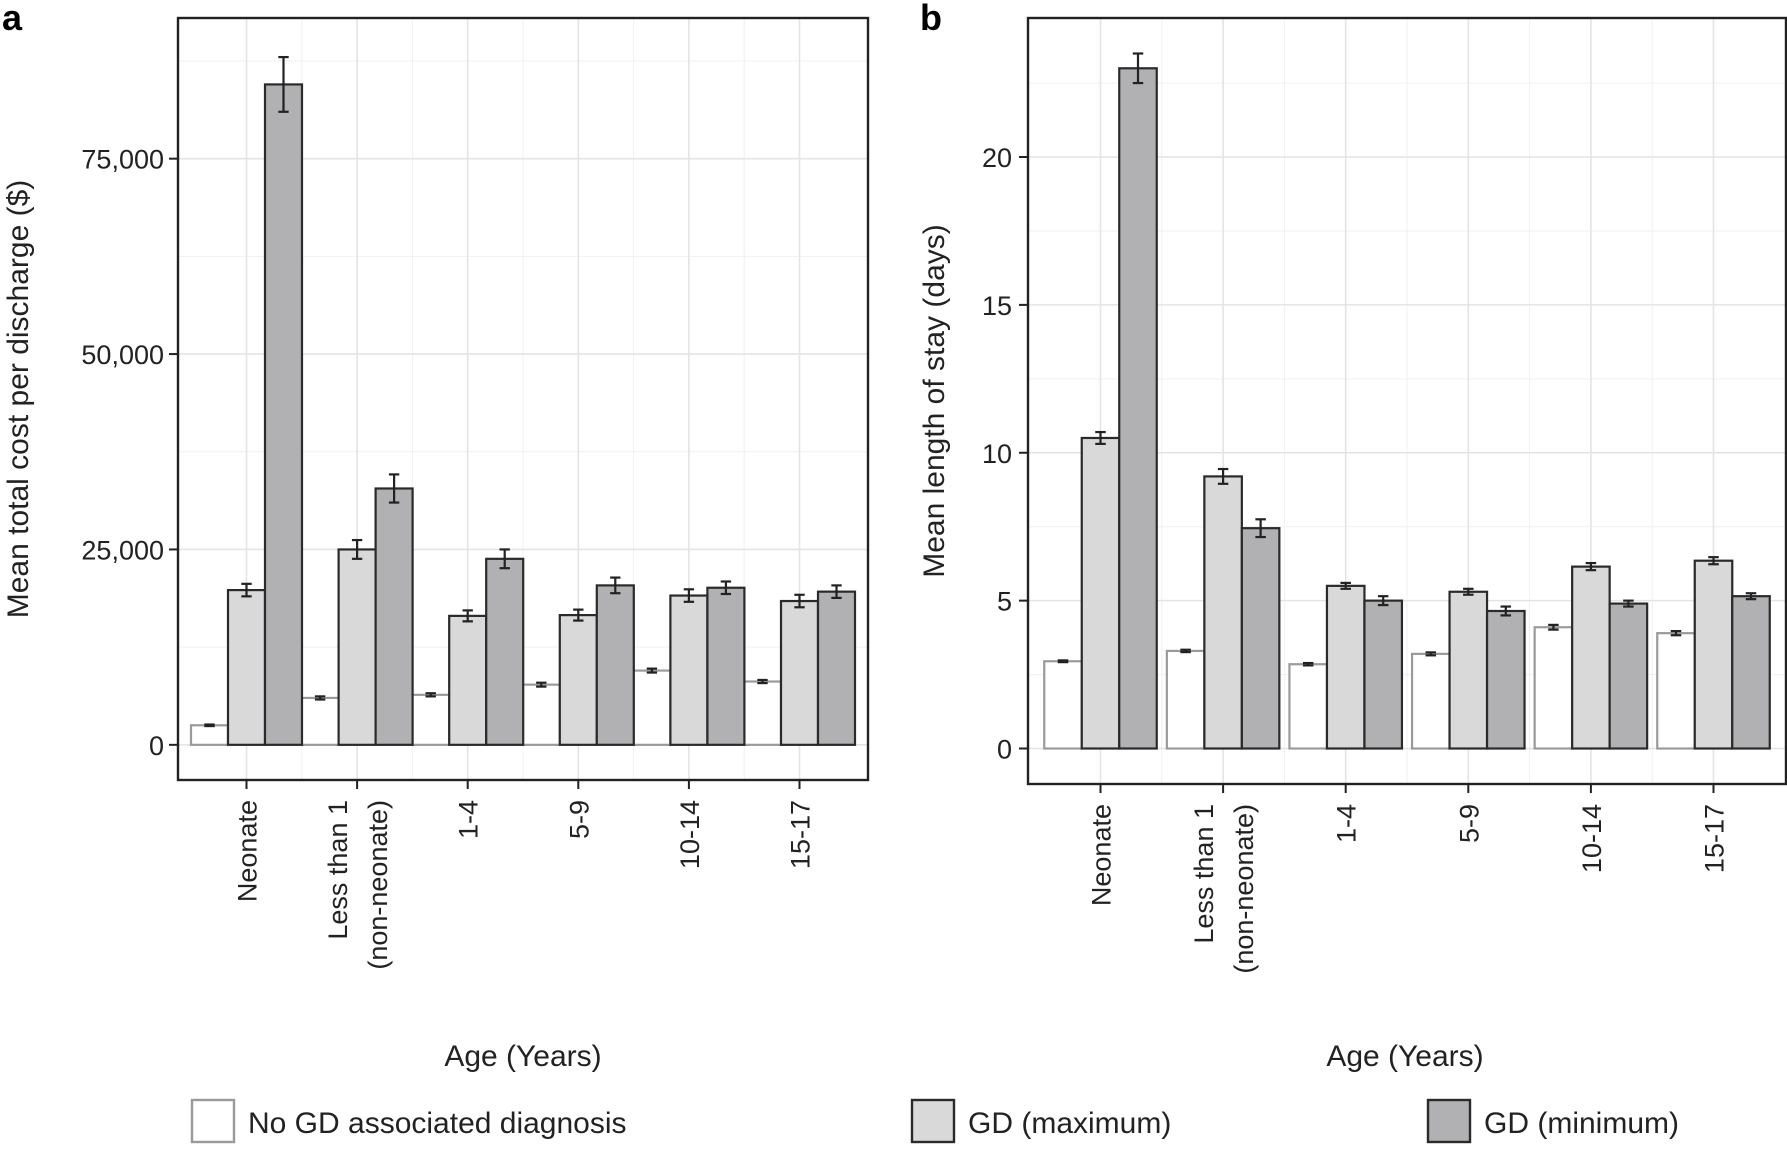 The image size is (1787, 1153). What do you see at coordinates (1581, 1123) in the screenshot?
I see `legend-label-gd-minimum: GD (minimum)` at bounding box center [1581, 1123].